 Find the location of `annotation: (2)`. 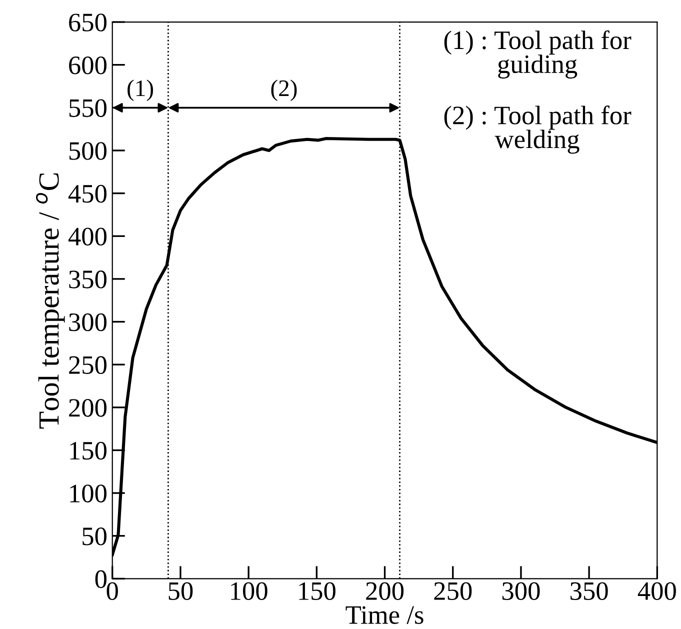

annotation: (2) is located at coordinates (284, 91).